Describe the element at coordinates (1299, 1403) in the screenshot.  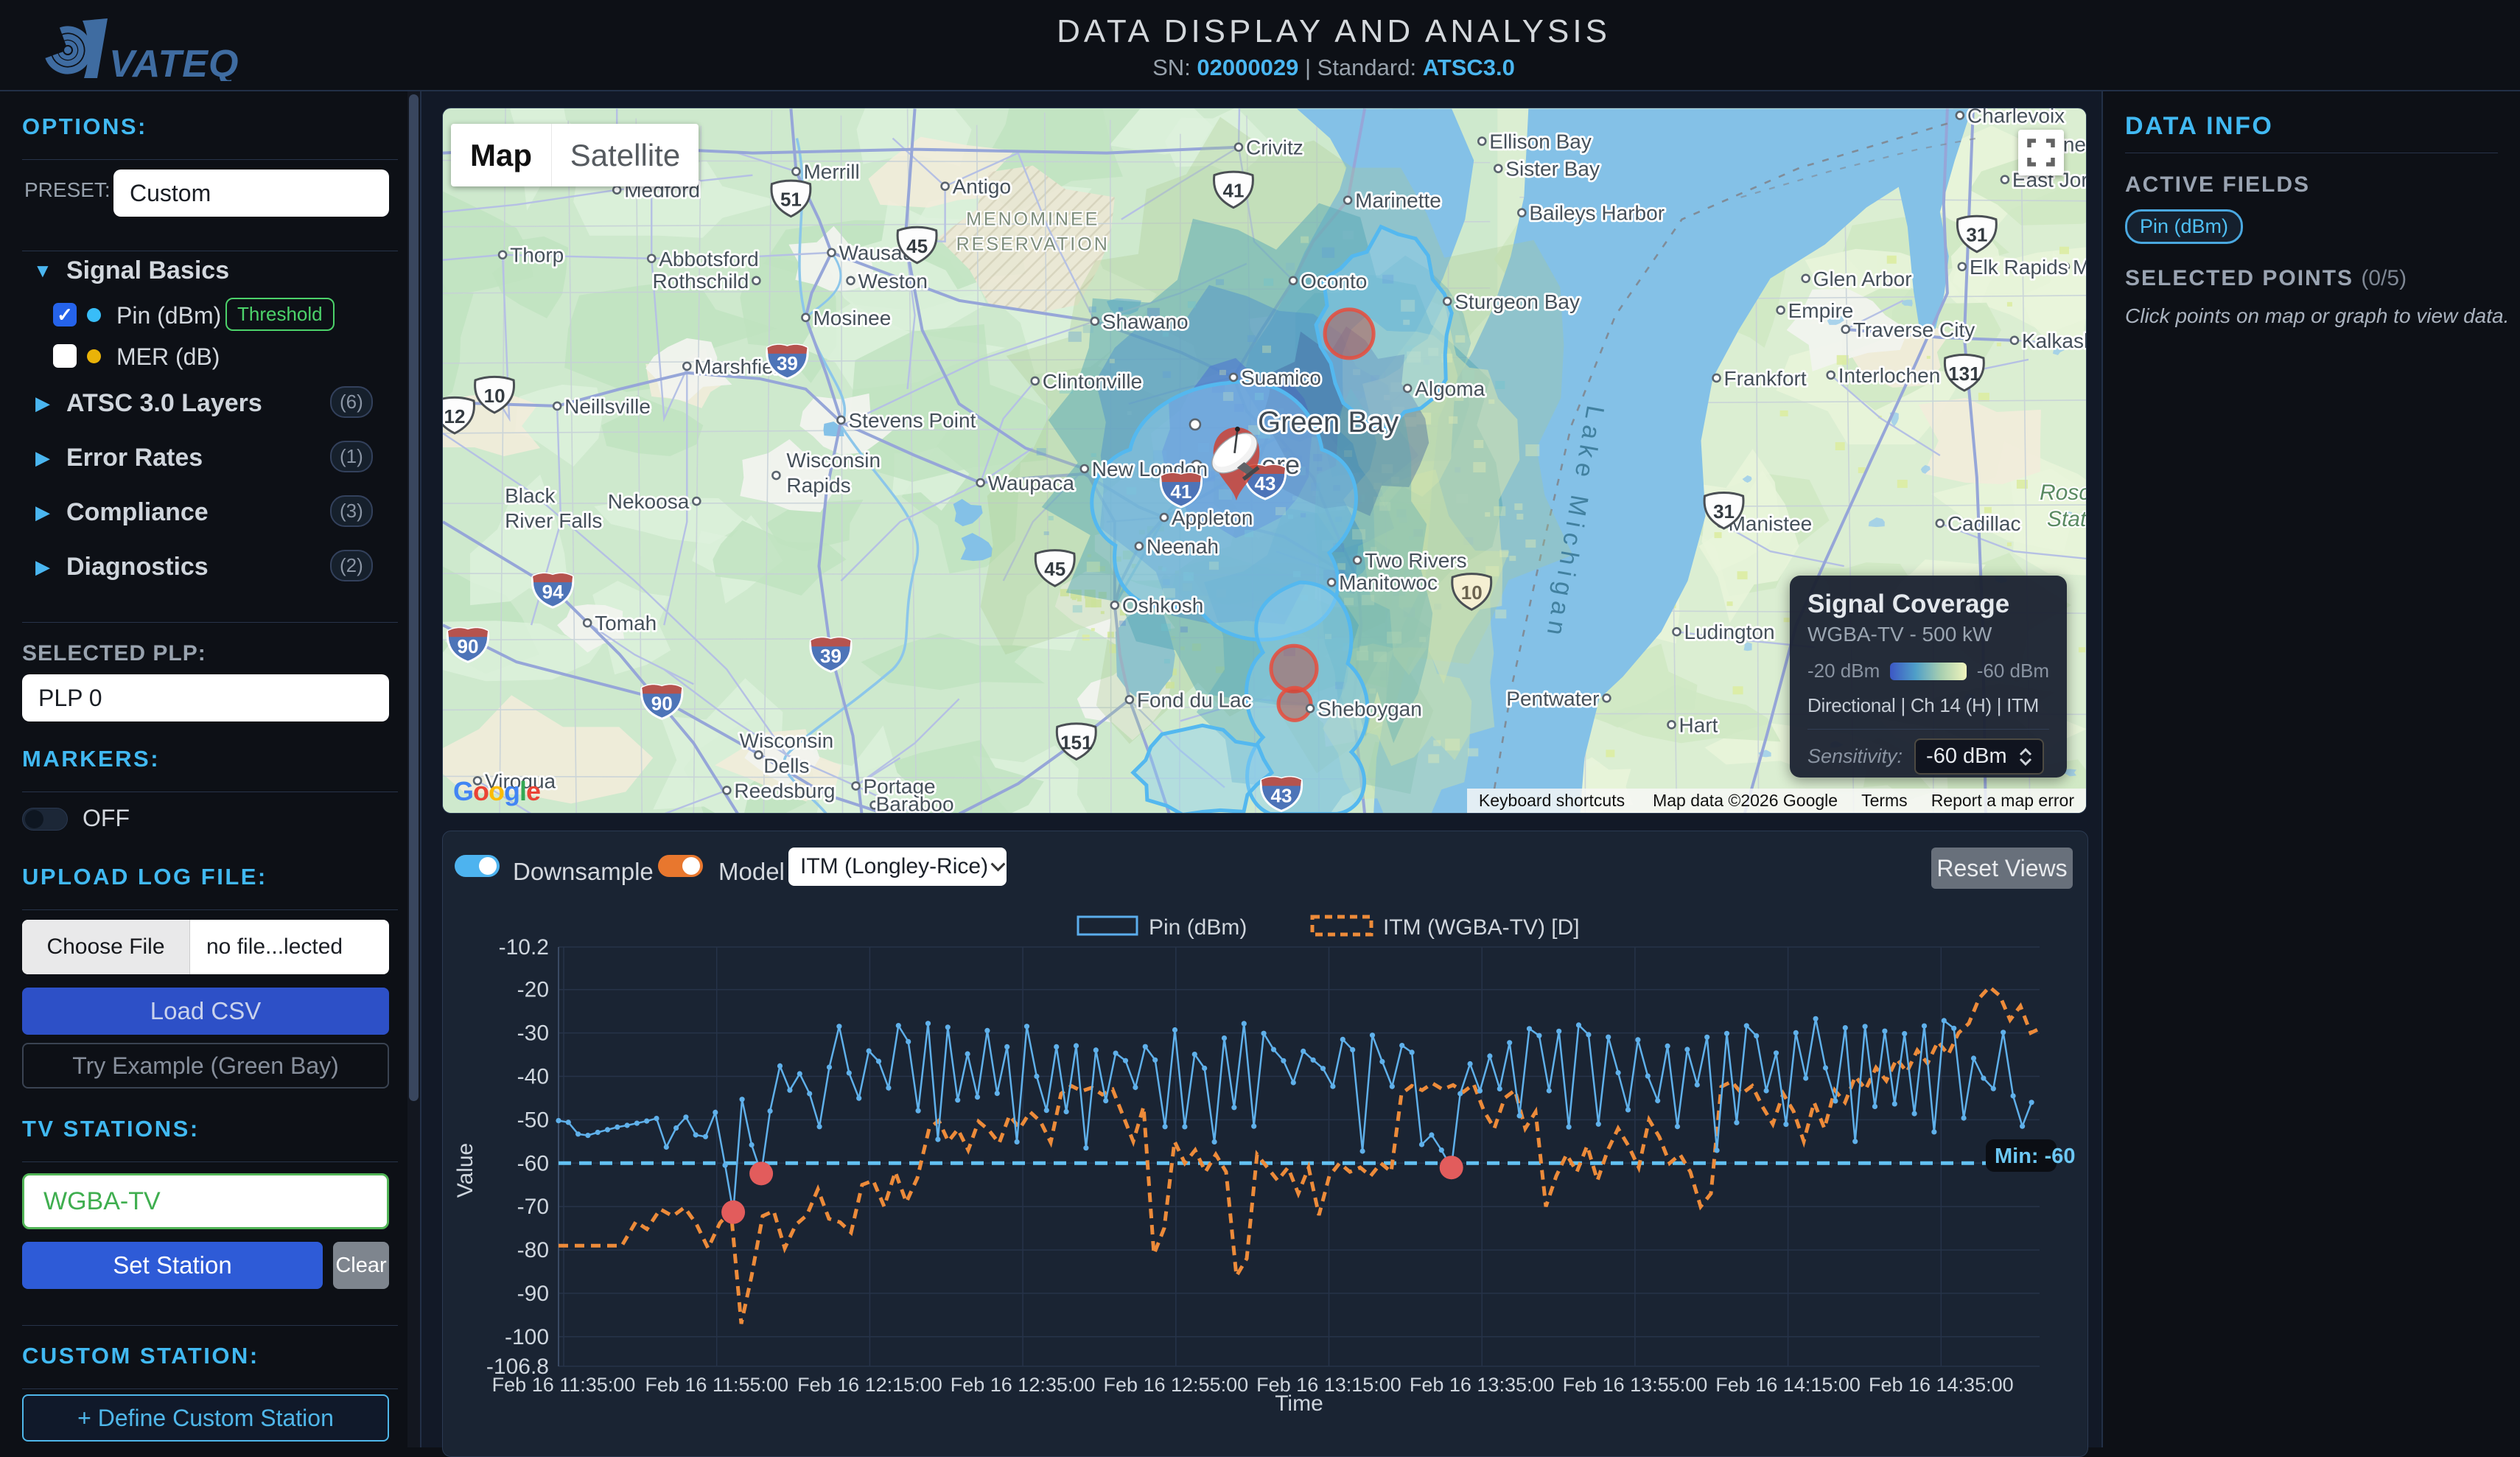
I see `svg-text: Time` at that location.